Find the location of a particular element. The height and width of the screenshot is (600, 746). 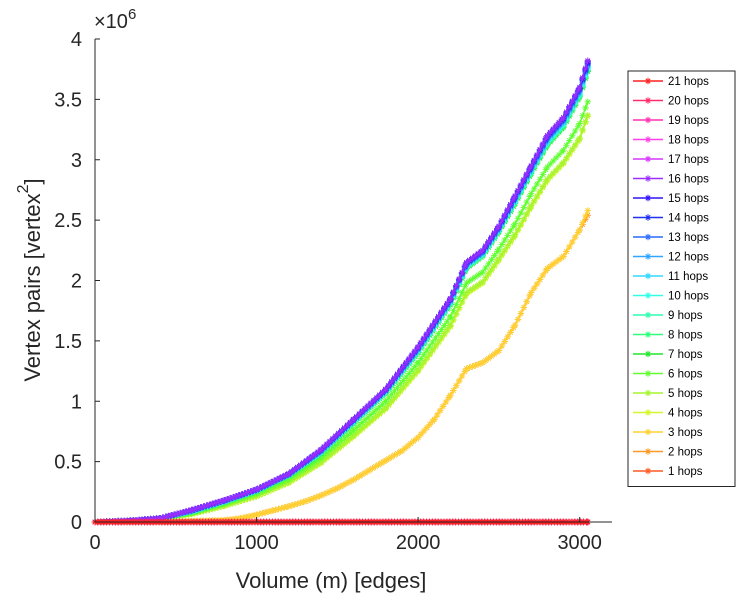

y-tick-label: 3 is located at coordinates (76, 161).